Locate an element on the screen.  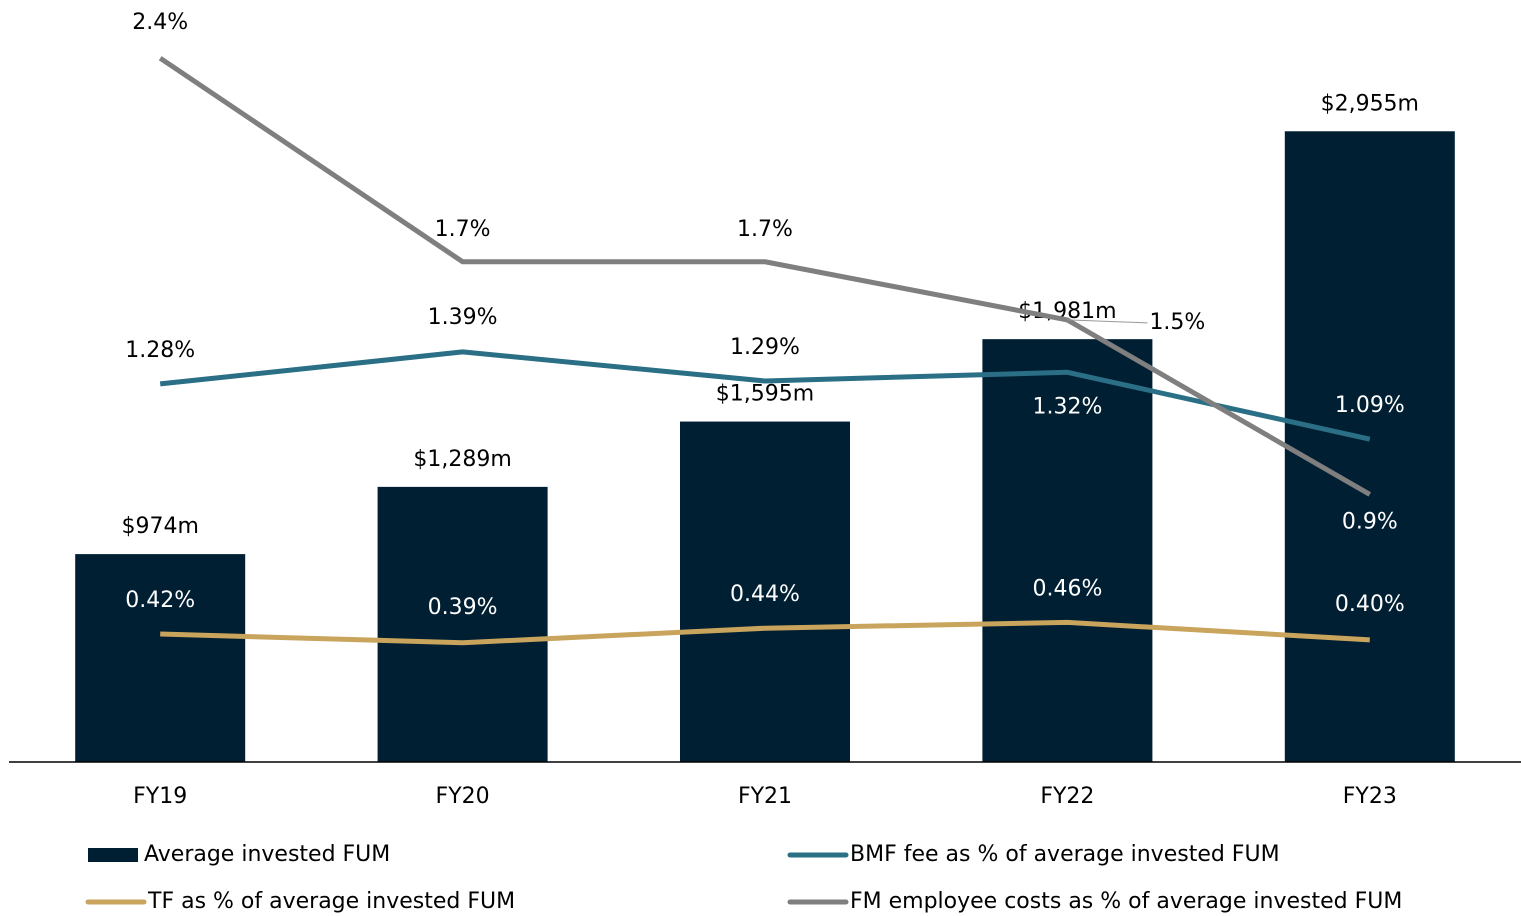
legend-swatch is located at coordinates (113, 855).